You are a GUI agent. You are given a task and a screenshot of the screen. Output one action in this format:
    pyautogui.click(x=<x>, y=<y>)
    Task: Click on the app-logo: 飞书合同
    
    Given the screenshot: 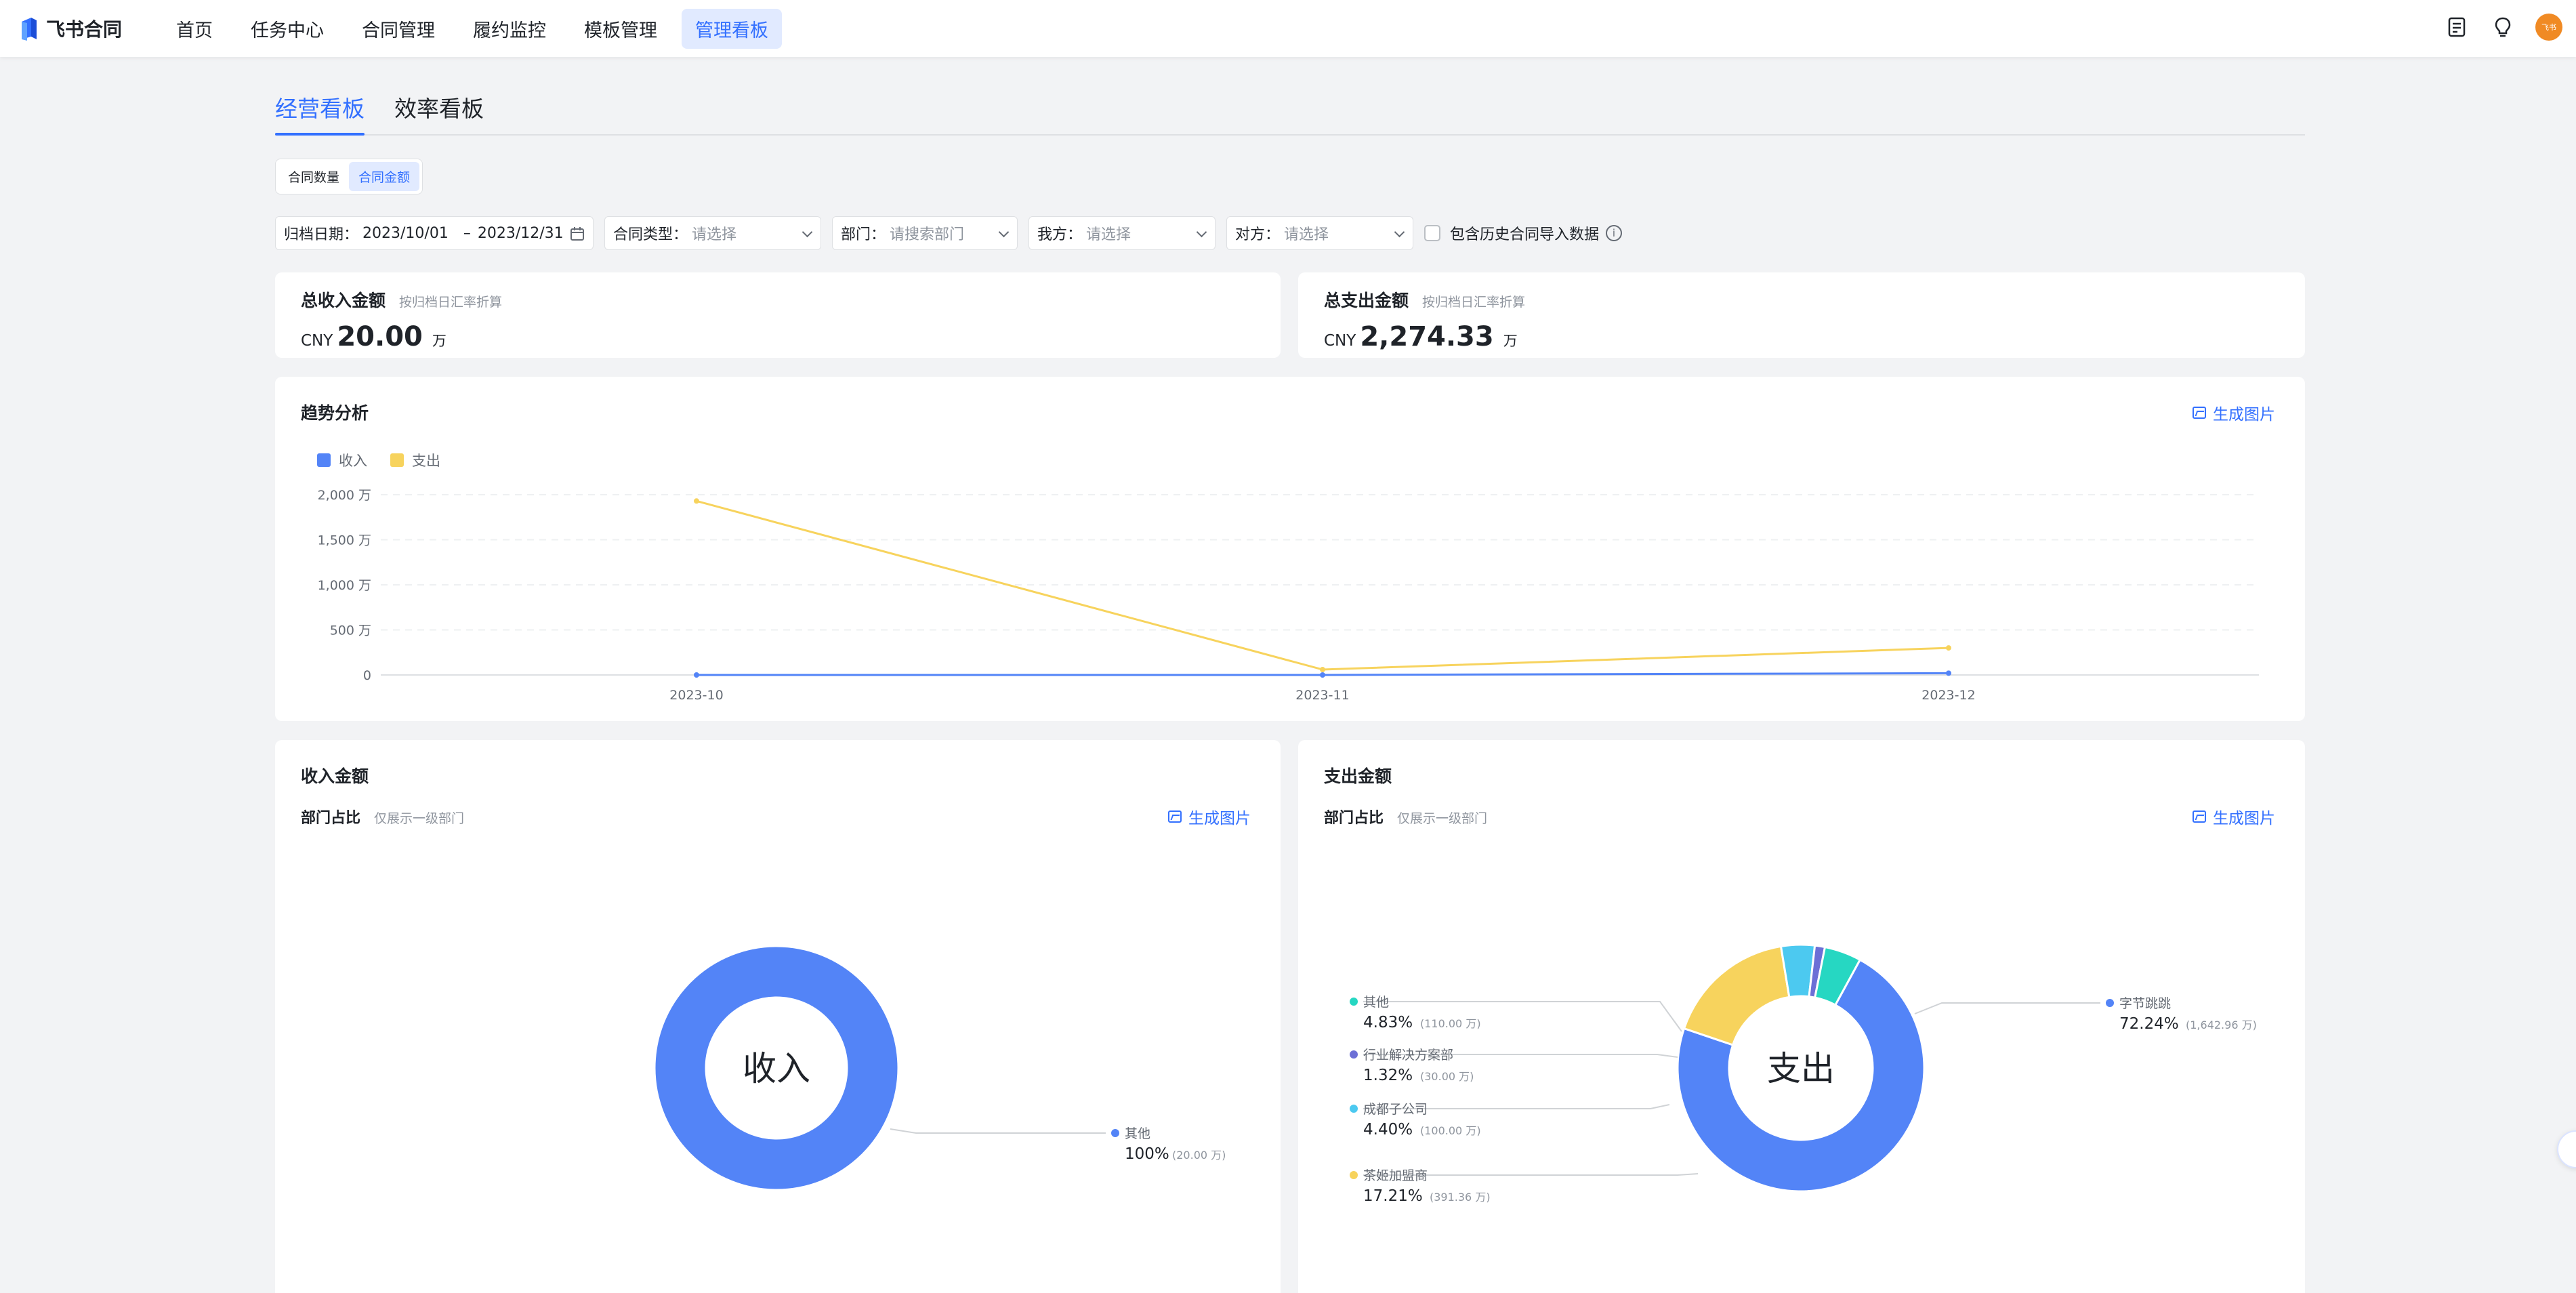 What is the action you would take?
    pyautogui.click(x=70, y=28)
    